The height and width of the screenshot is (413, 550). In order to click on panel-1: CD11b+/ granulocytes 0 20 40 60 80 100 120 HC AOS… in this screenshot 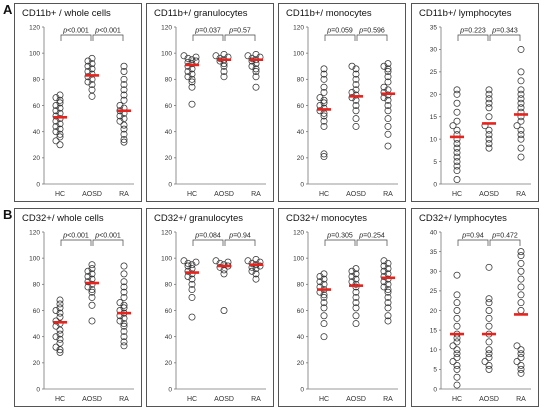, I will do `click(210, 102)`.